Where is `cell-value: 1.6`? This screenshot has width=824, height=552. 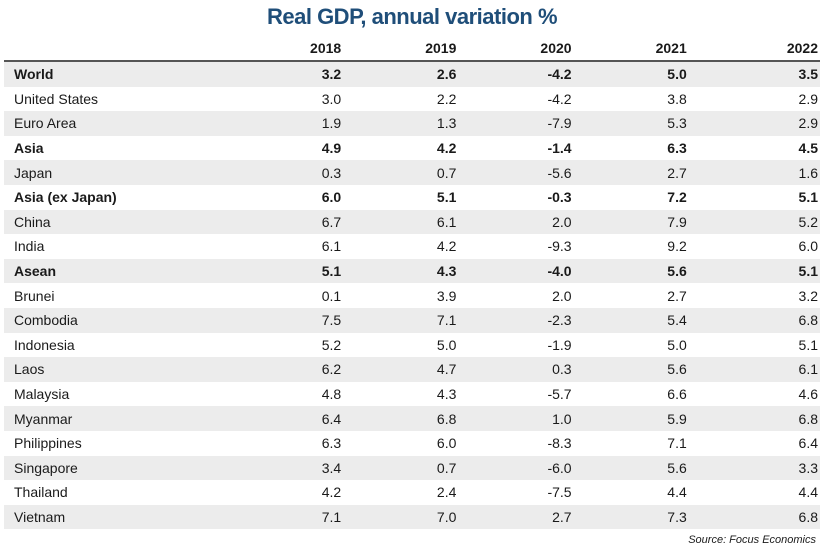
cell-value: 1.6 is located at coordinates (762, 172).